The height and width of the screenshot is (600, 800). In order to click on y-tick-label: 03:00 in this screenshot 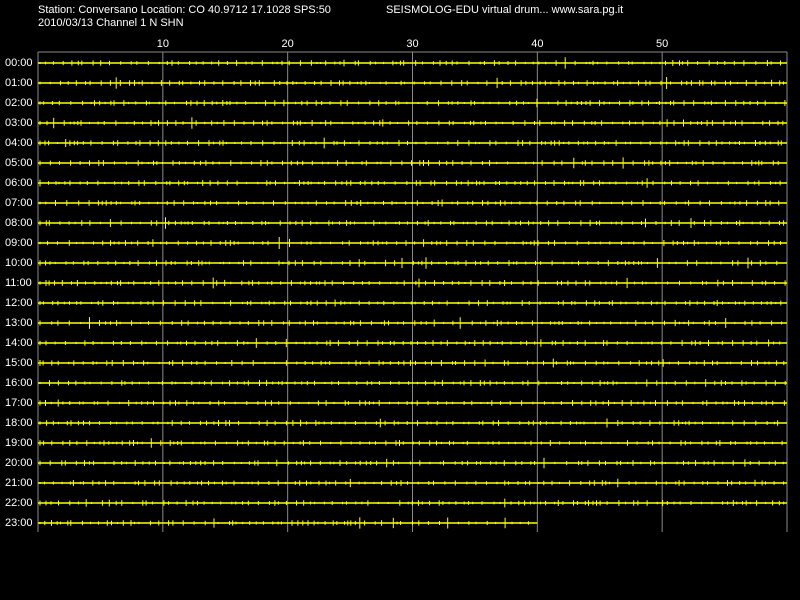, I will do `click(19, 123)`.